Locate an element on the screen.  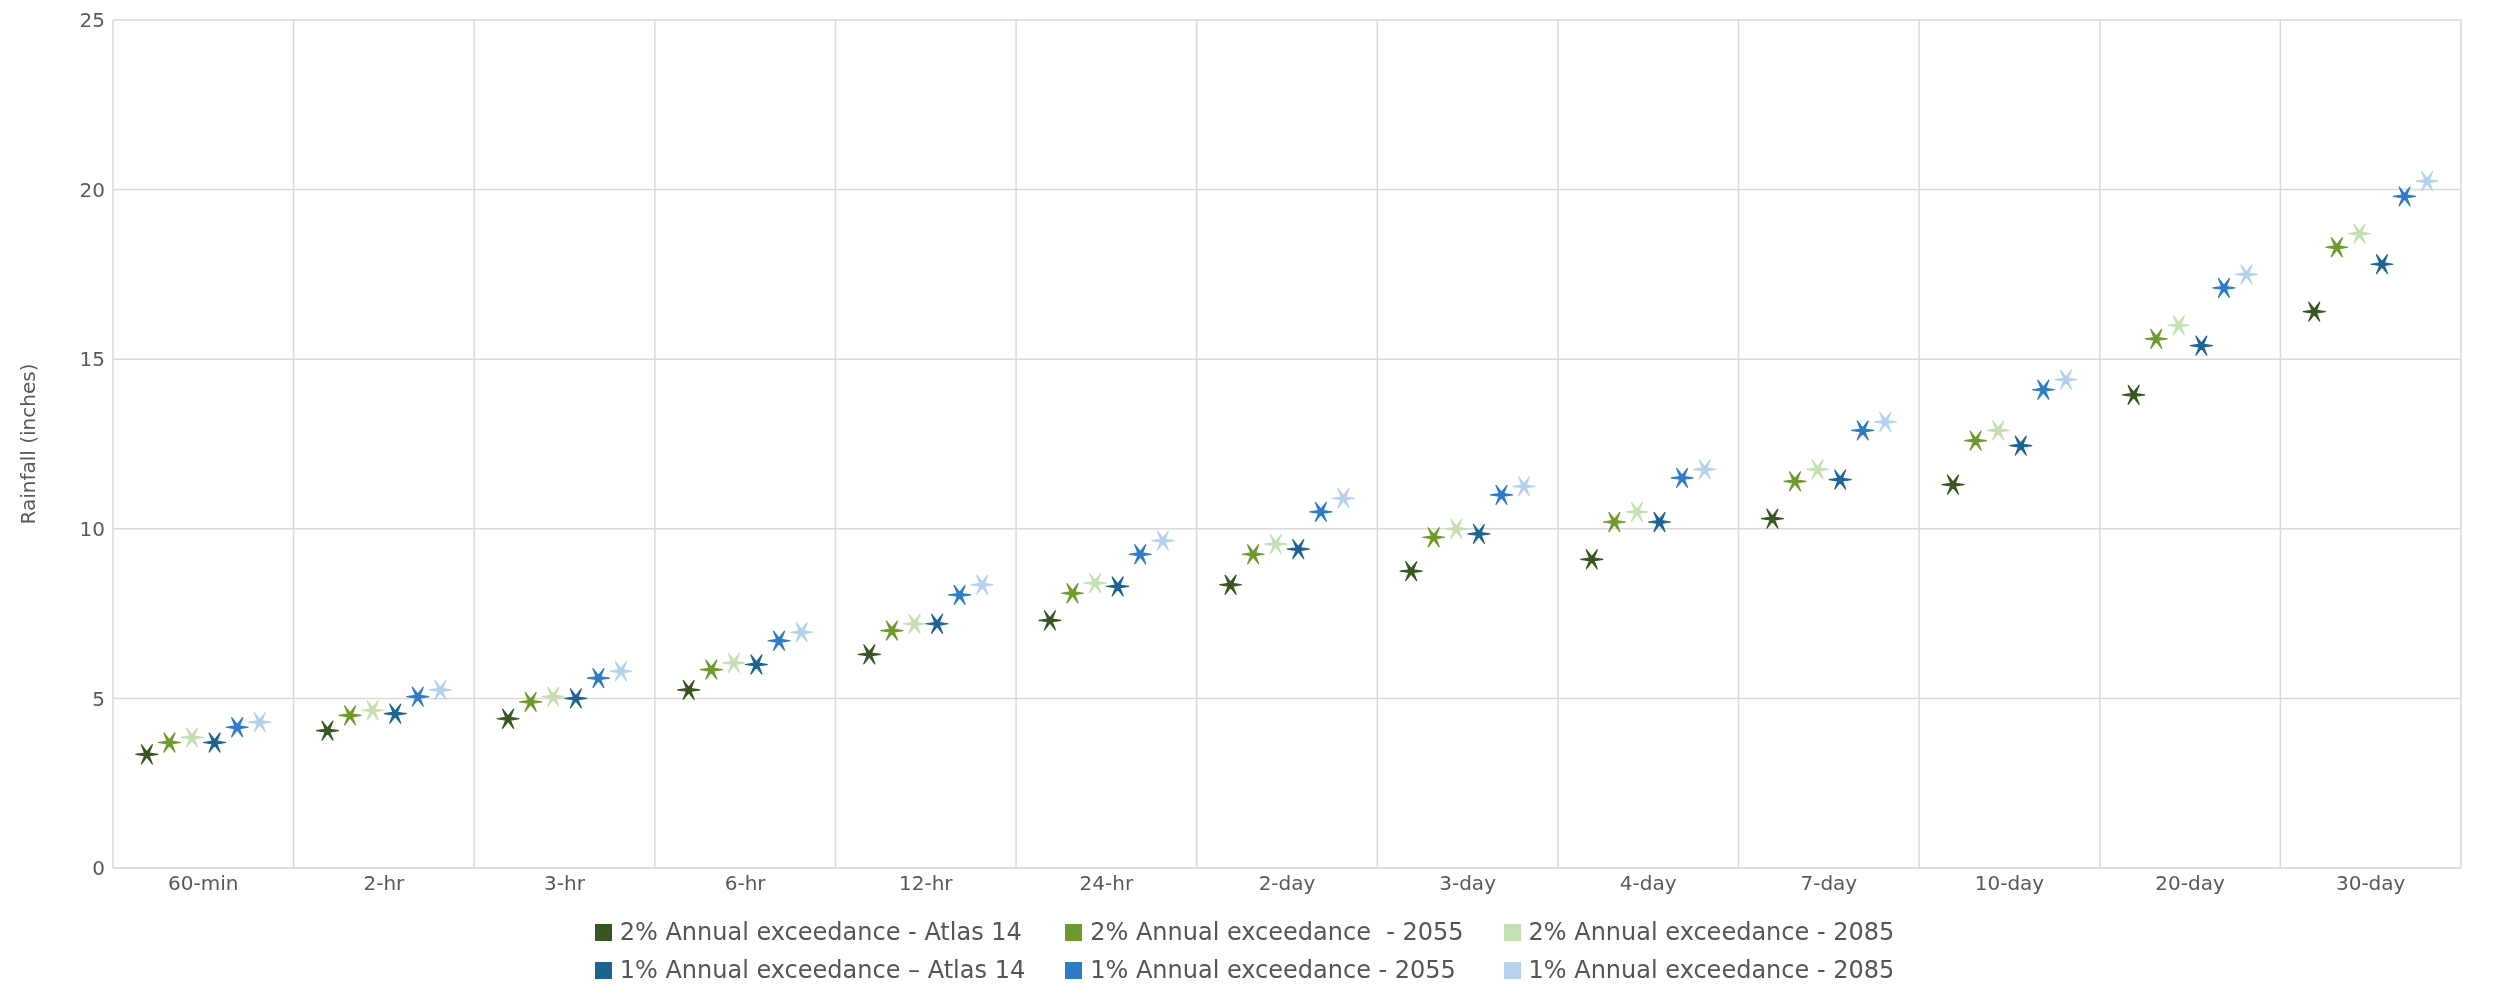
y-tick-label: 15 is located at coordinates (92, 359).